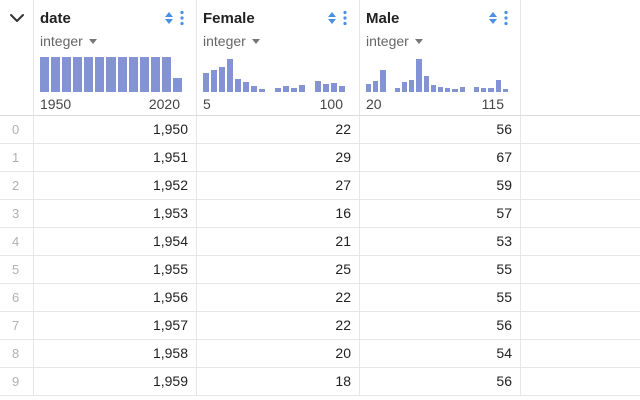  Describe the element at coordinates (278, 353) in the screenshot. I see `cell-female: 20` at that location.